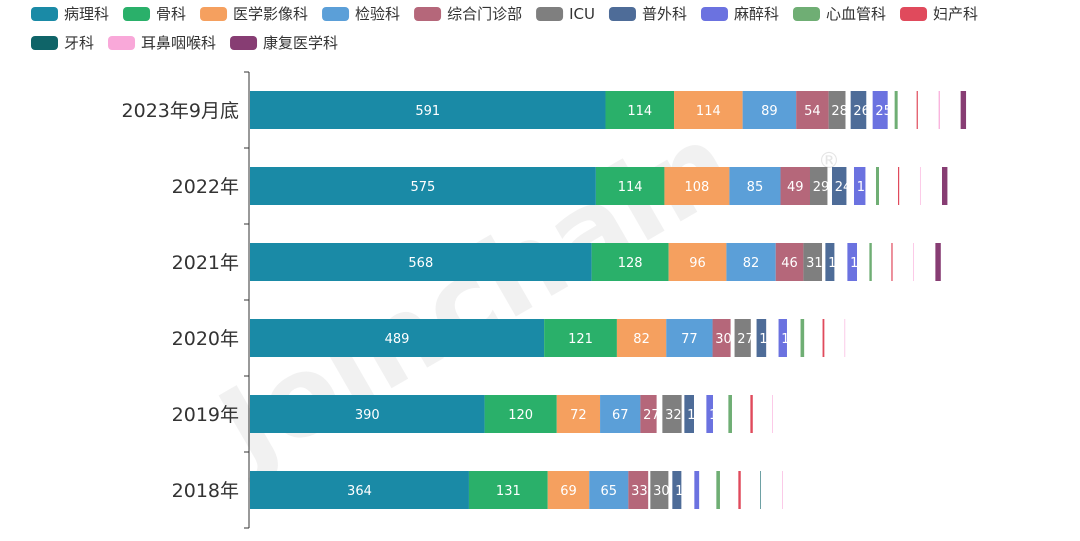 The height and width of the screenshot is (541, 1080). Describe the element at coordinates (717, 415) in the screenshot. I see `value-label: 11` at that location.